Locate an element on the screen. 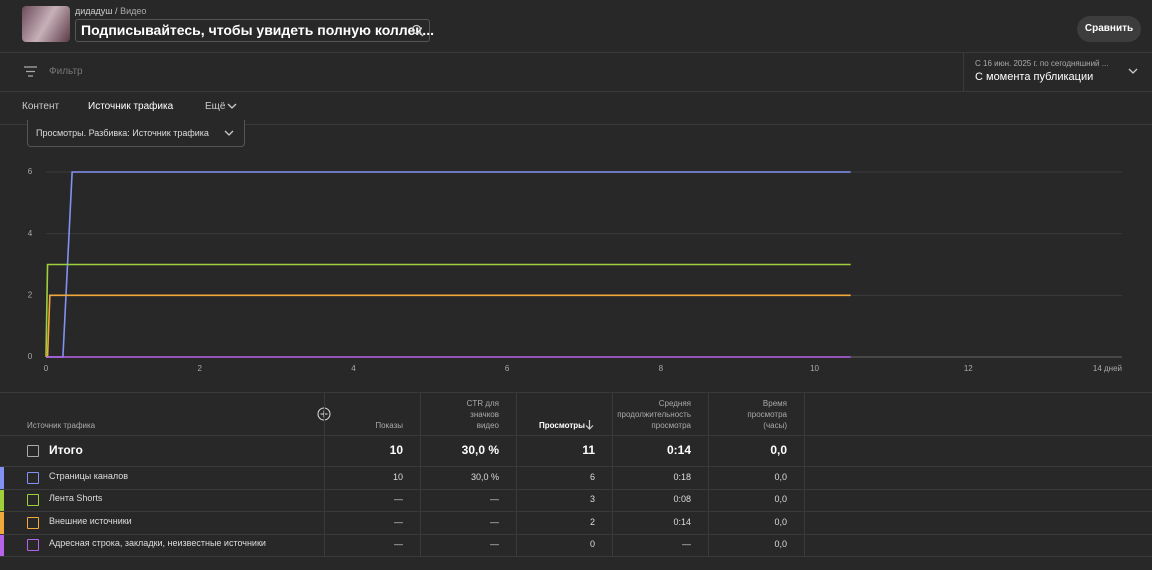 The image size is (1152, 570). row-label: Страницы каналов is located at coordinates (89, 475).